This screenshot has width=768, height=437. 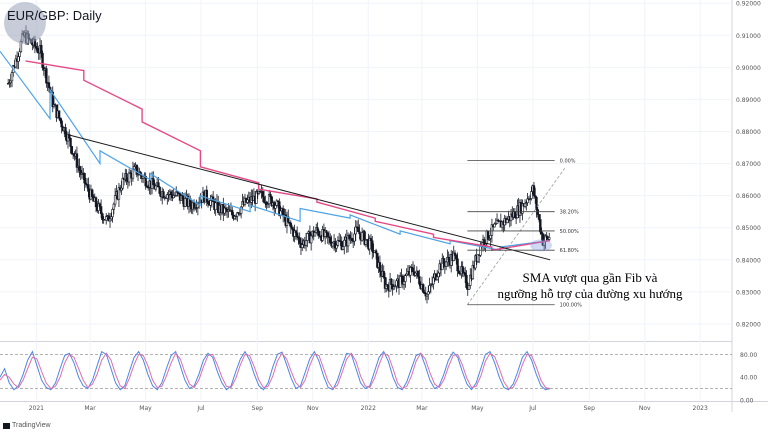 I want to click on crossover-highlight, so click(x=541, y=245).